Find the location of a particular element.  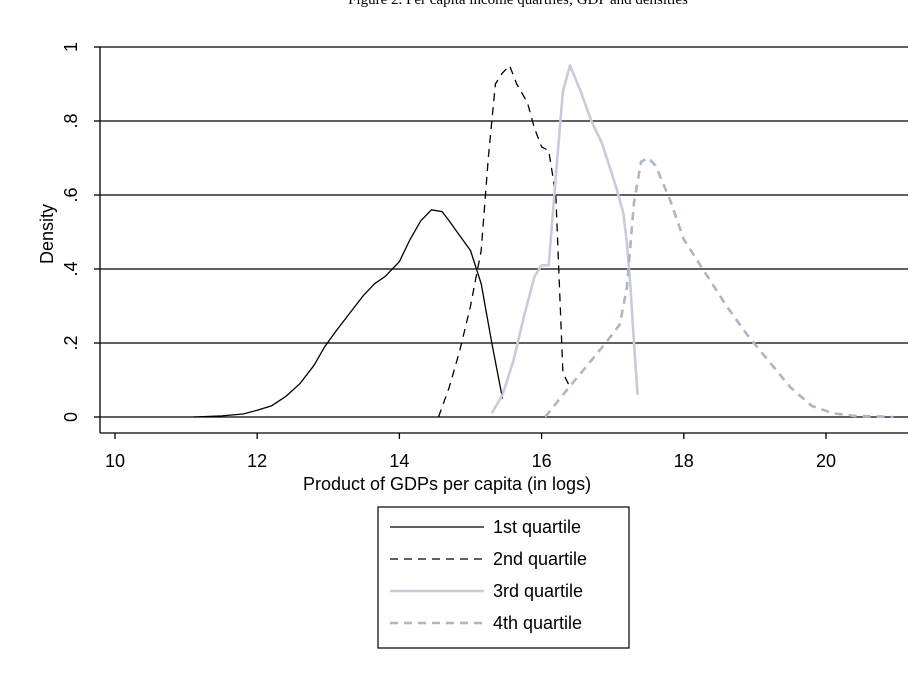

x-tick-label: 12 is located at coordinates (257, 461).